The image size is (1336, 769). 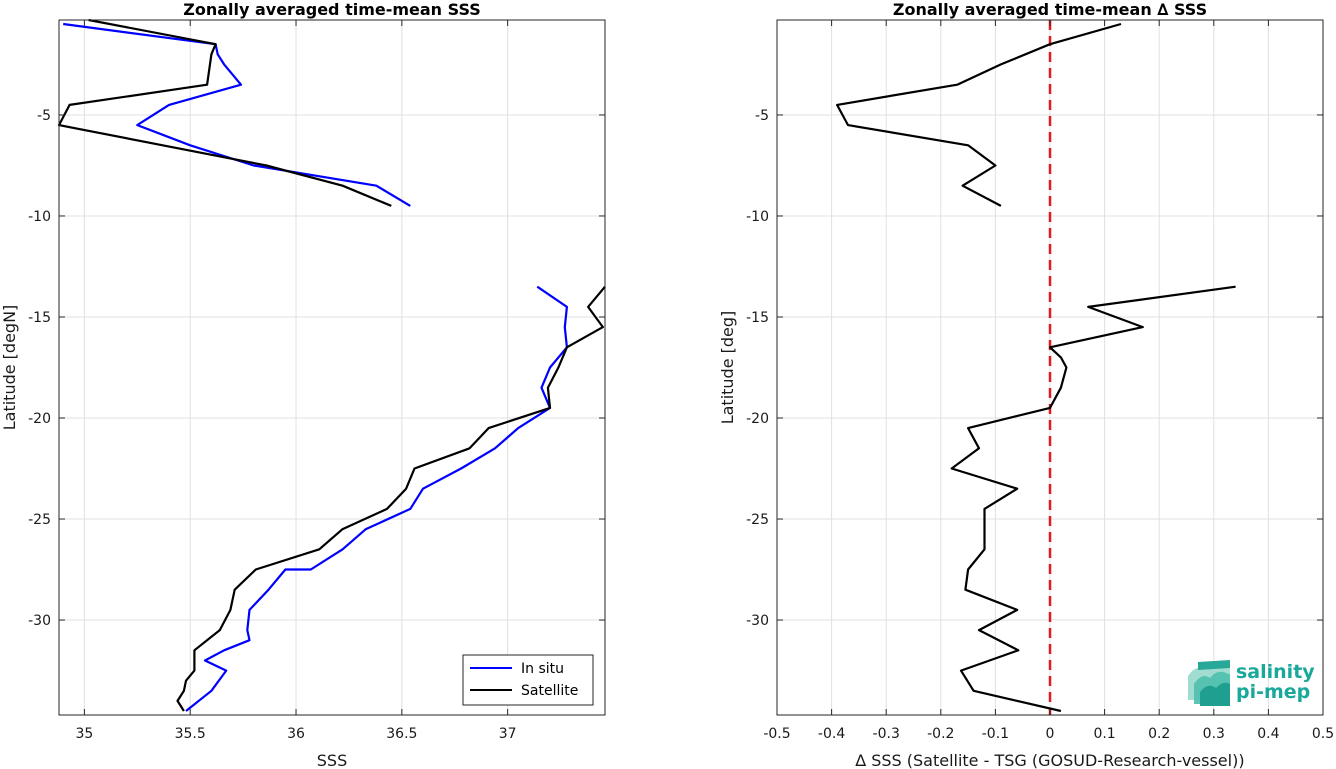 I want to click on chart-title: Zonally averaged time-mean ∆ SSS, so click(x=1050, y=9).